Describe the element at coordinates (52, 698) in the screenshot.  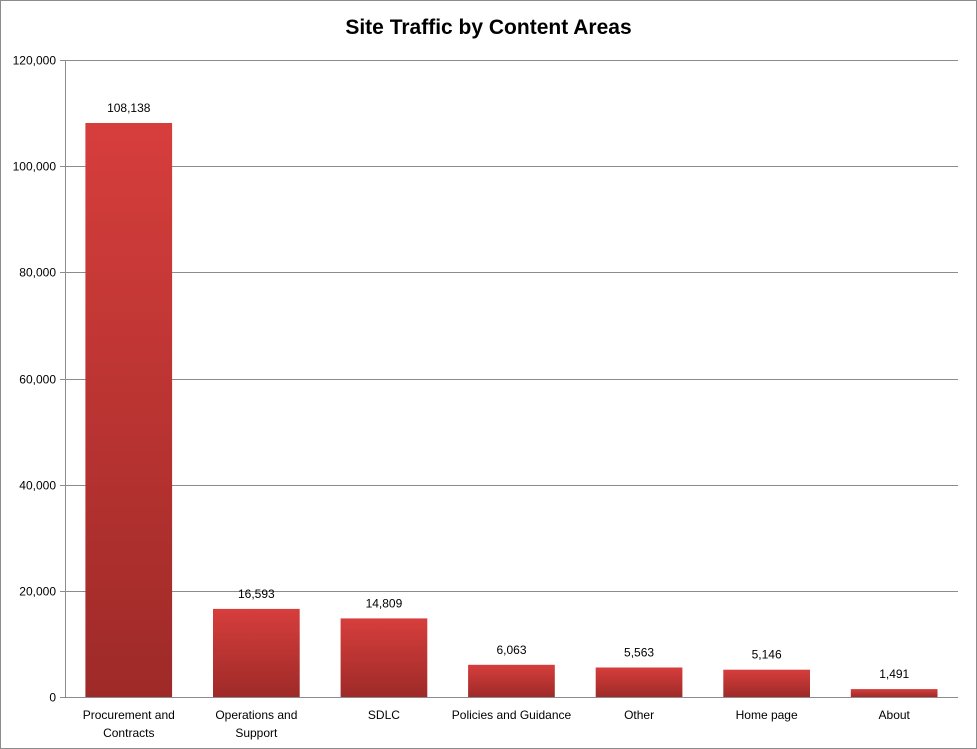
I see `y-tick-label: 0` at that location.